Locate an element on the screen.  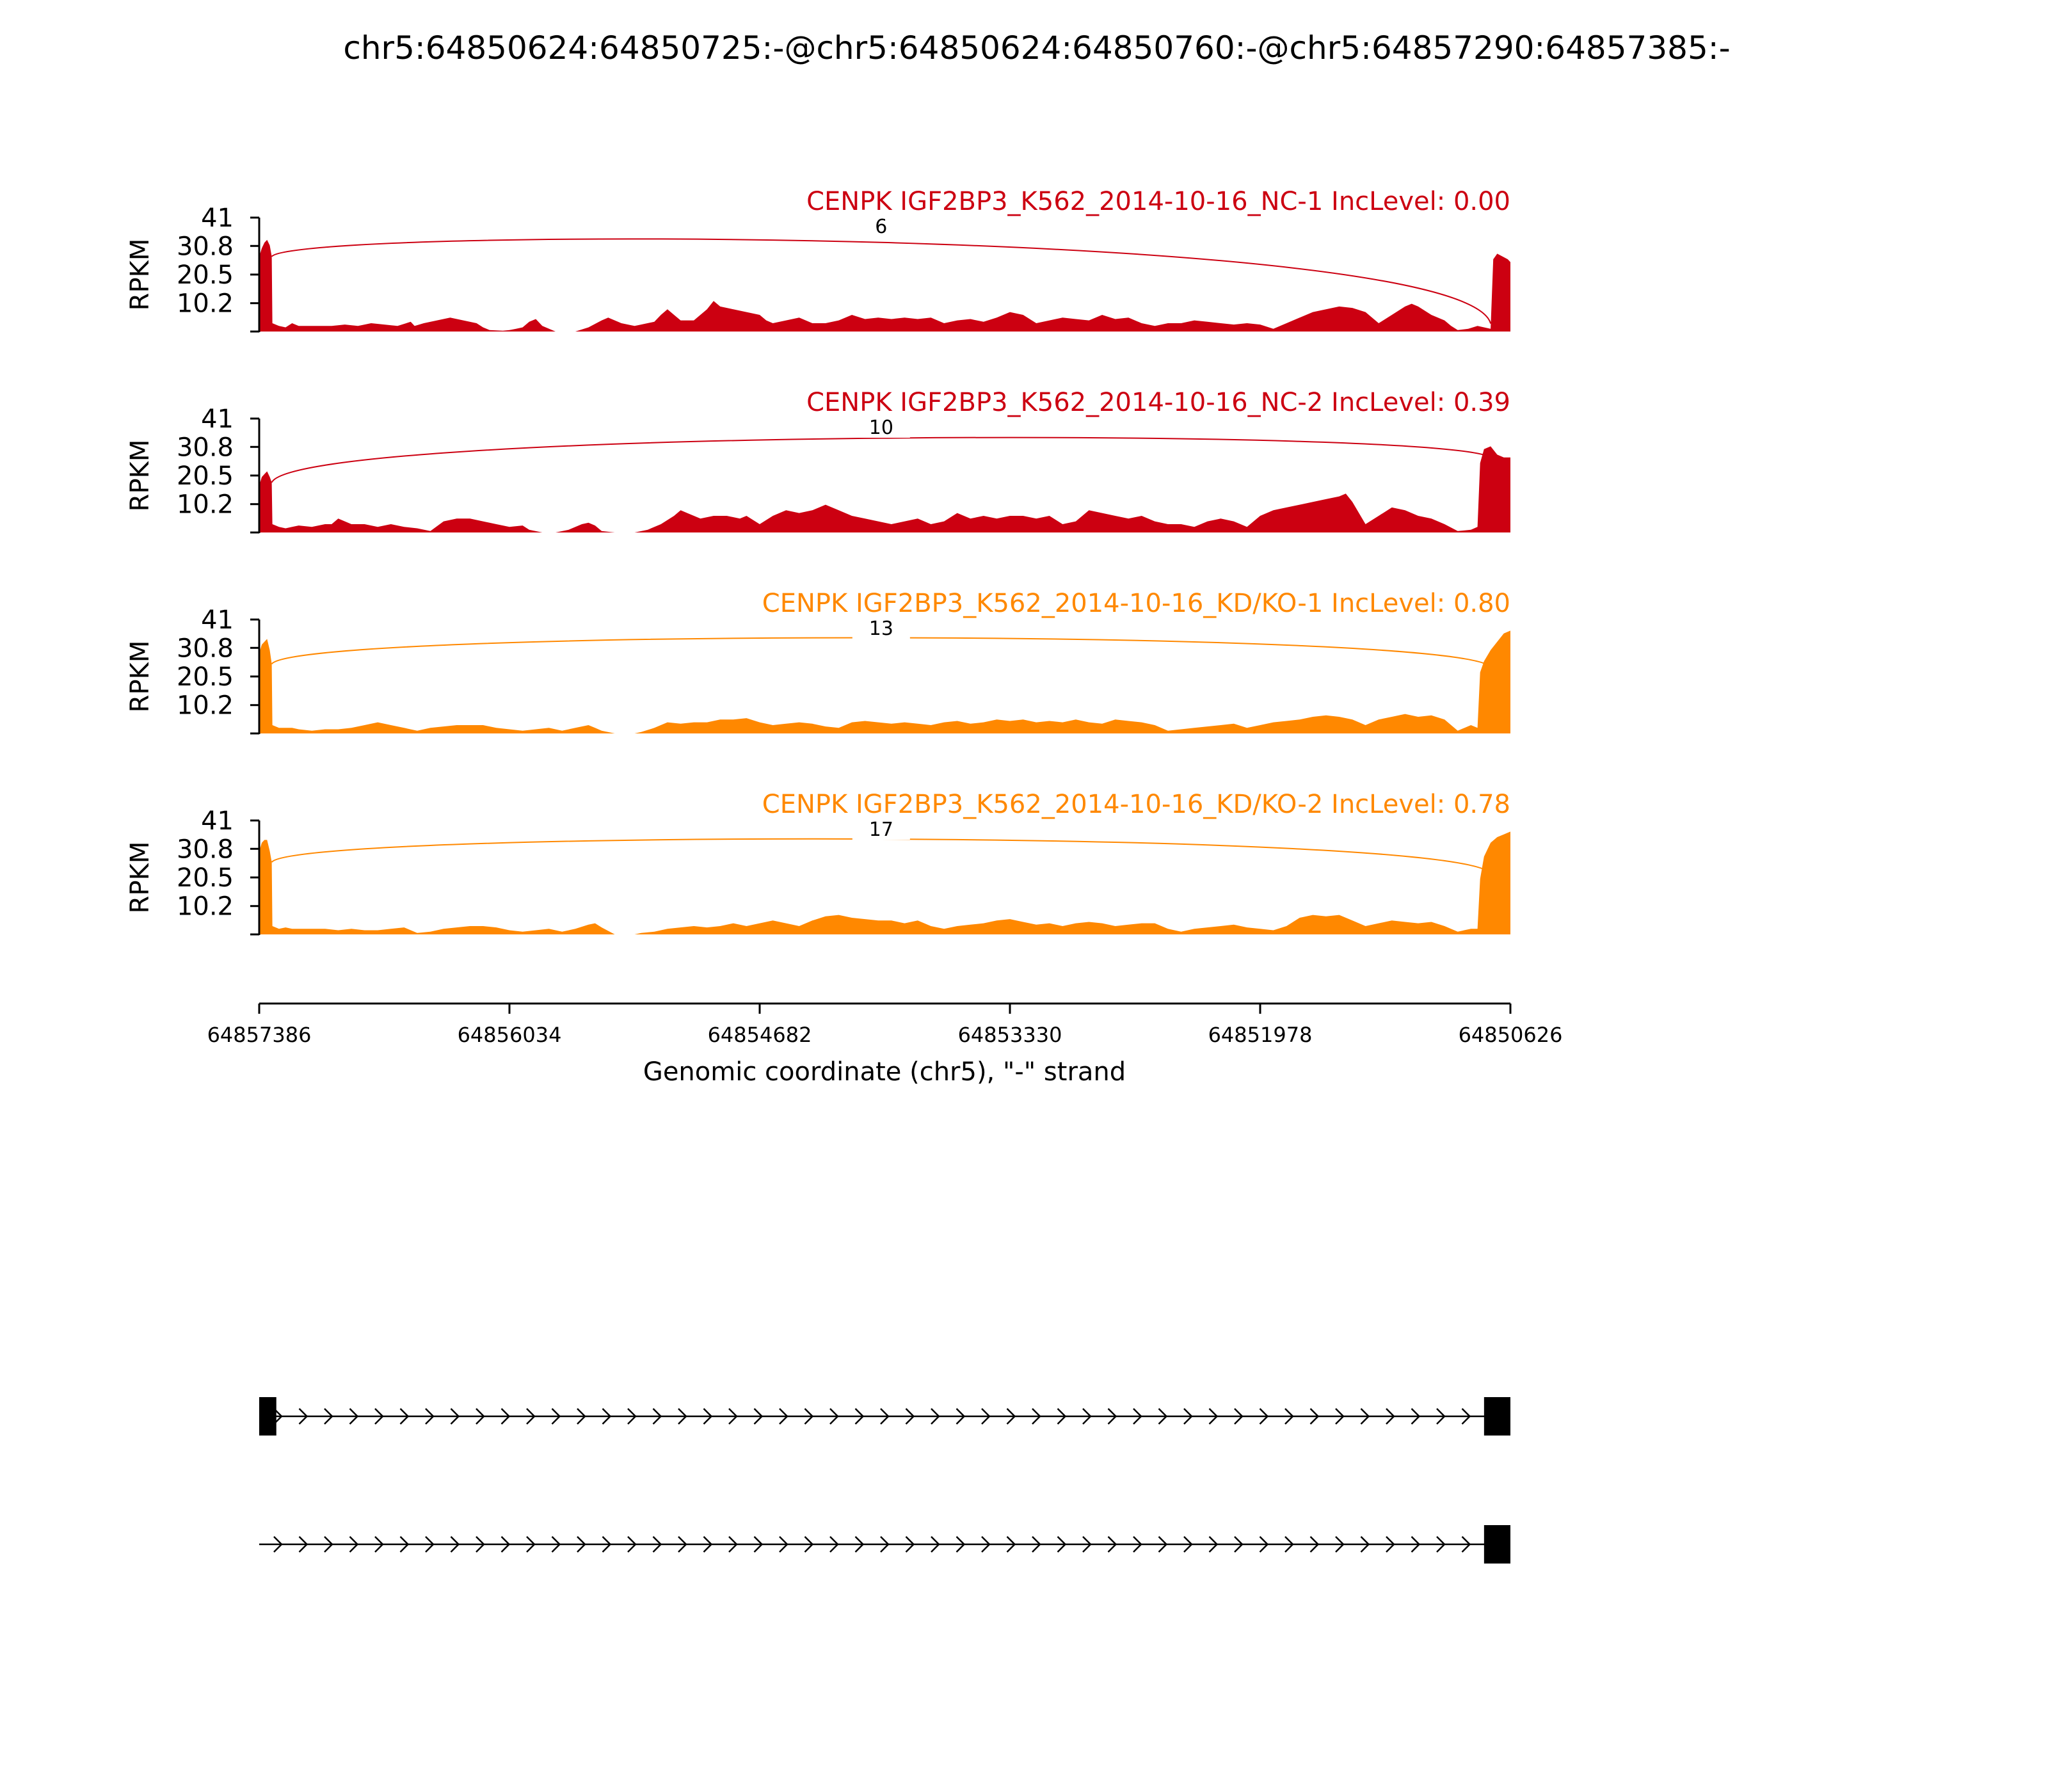
junction-count: 13 is located at coordinates (881, 629).